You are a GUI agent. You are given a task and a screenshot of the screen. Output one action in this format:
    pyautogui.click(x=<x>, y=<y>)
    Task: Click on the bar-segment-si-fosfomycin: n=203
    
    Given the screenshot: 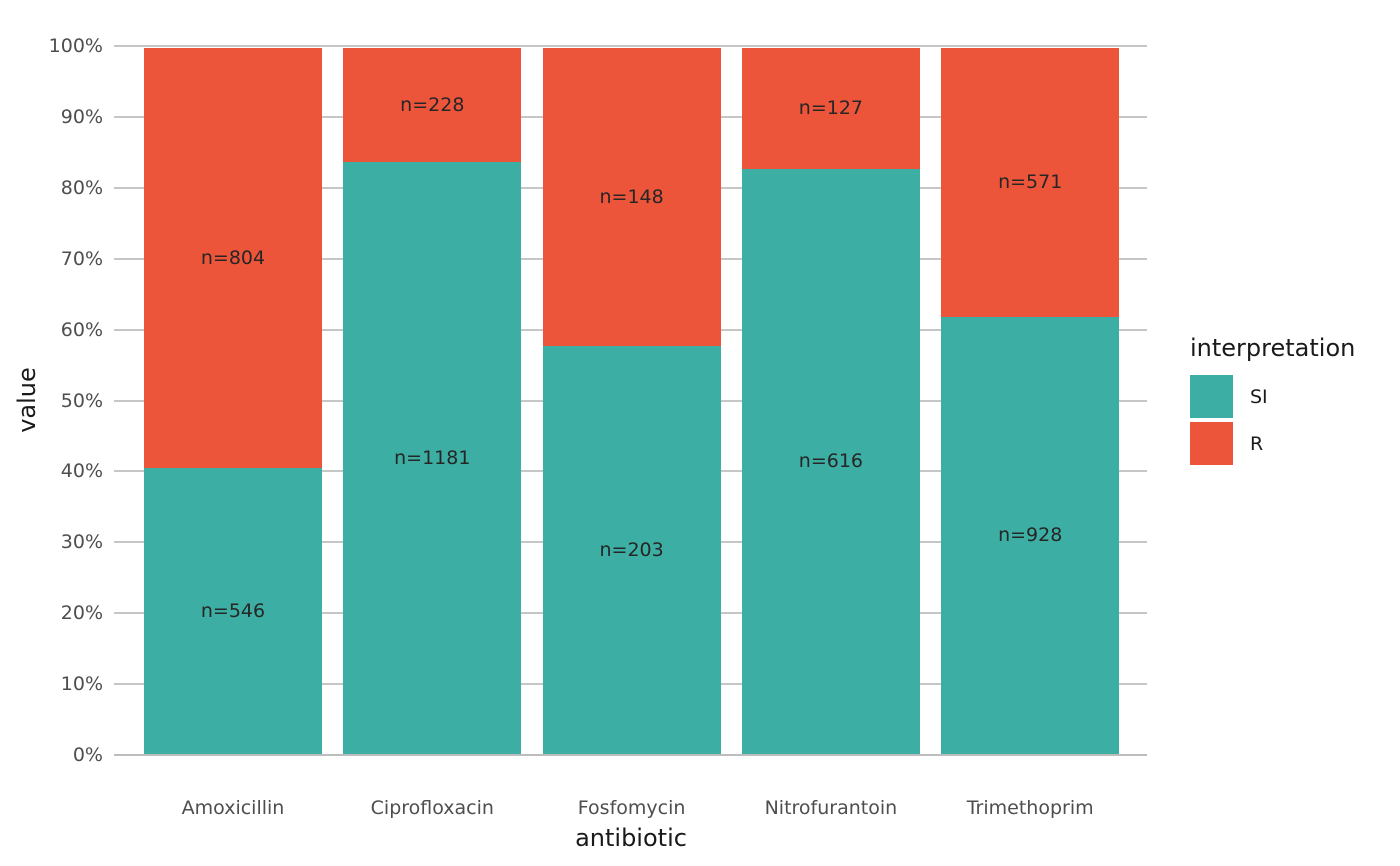 What is the action you would take?
    pyautogui.click(x=631, y=549)
    